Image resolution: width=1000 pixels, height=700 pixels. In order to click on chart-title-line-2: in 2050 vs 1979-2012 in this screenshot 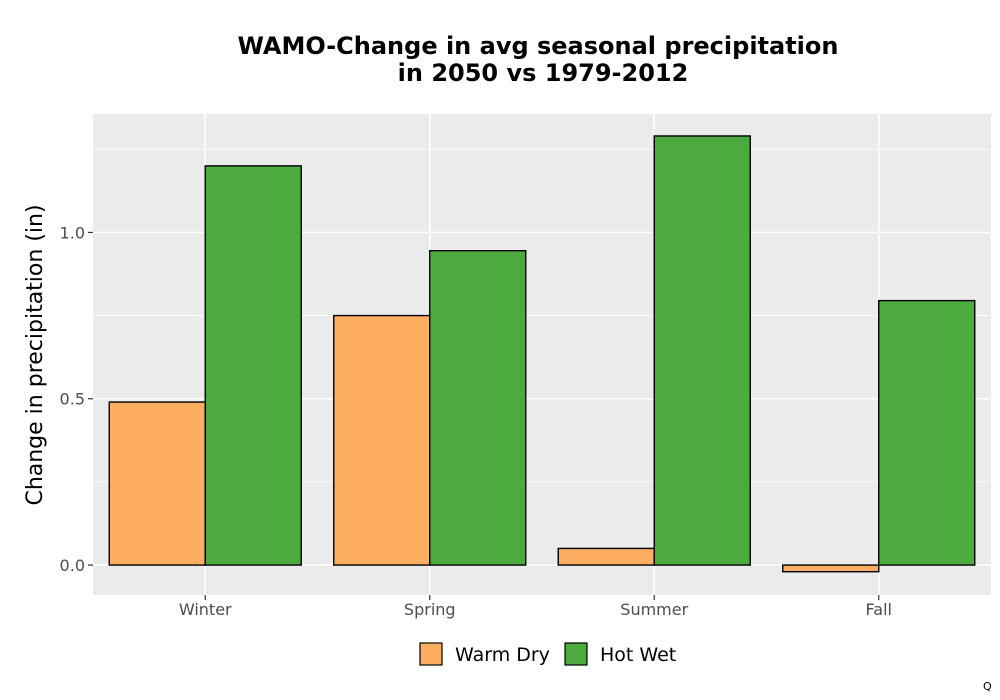, I will do `click(543, 73)`.